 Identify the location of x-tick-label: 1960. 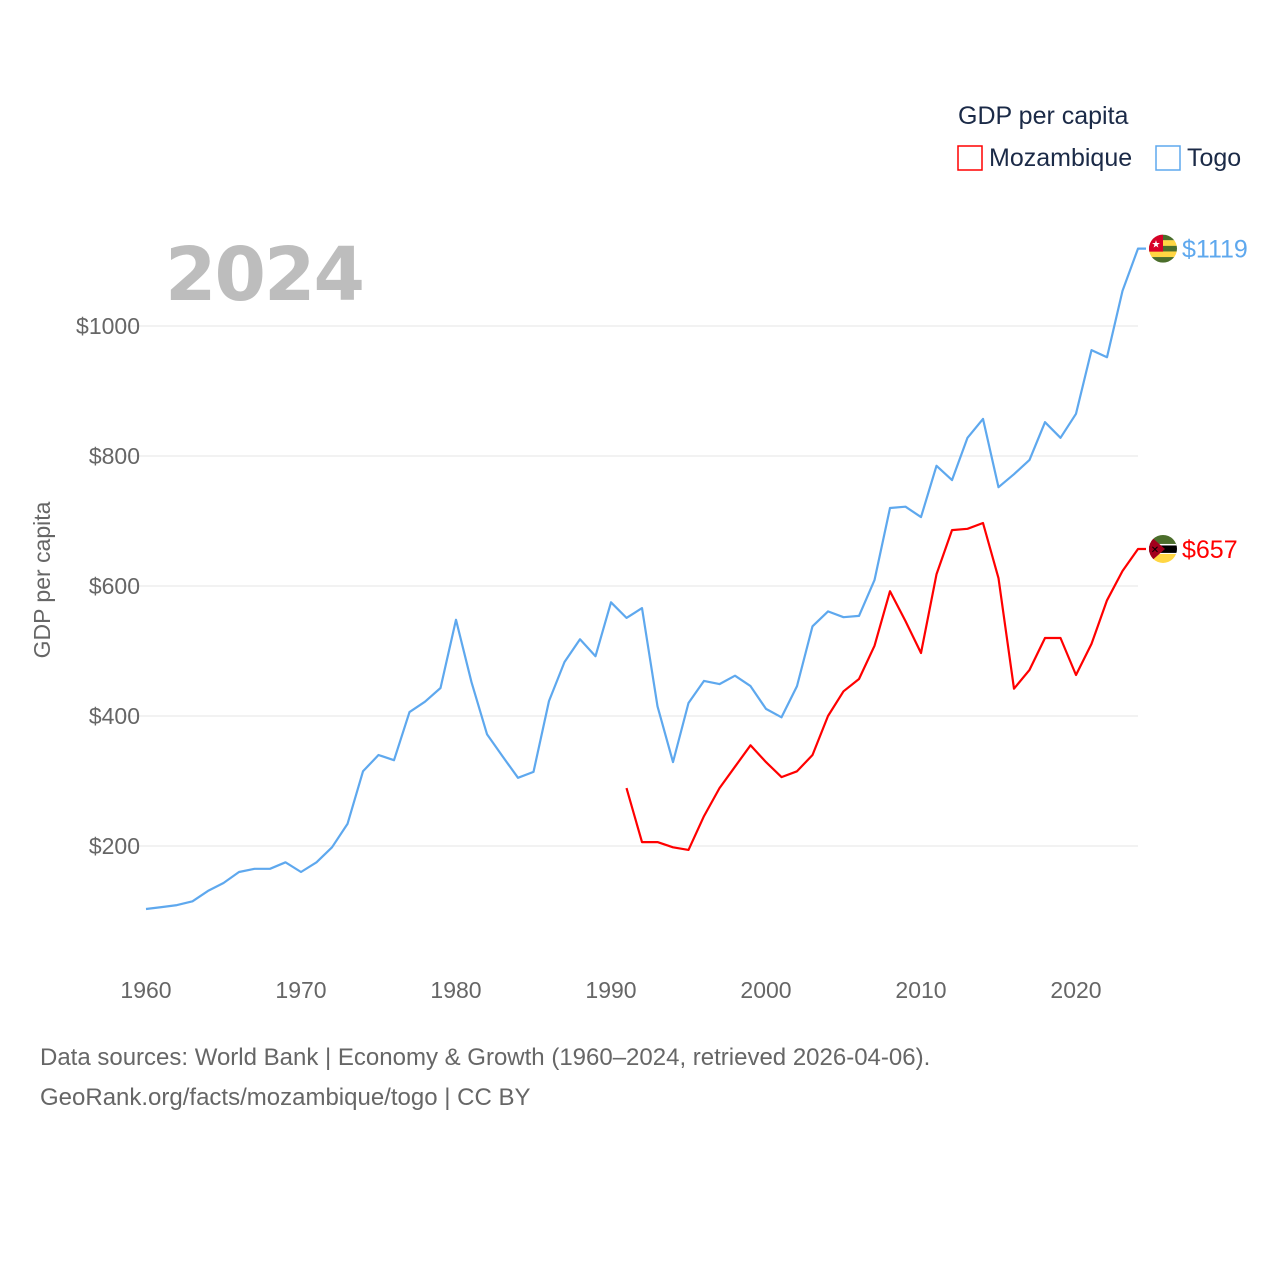
(145, 990).